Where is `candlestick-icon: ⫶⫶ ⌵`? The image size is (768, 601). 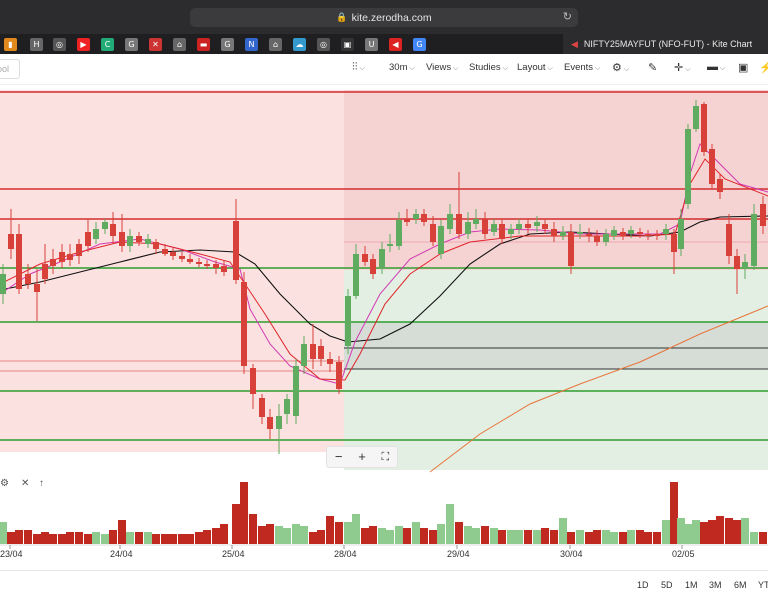
candlestick-icon: ⫶⫶ ⌵ is located at coordinates (358, 67).